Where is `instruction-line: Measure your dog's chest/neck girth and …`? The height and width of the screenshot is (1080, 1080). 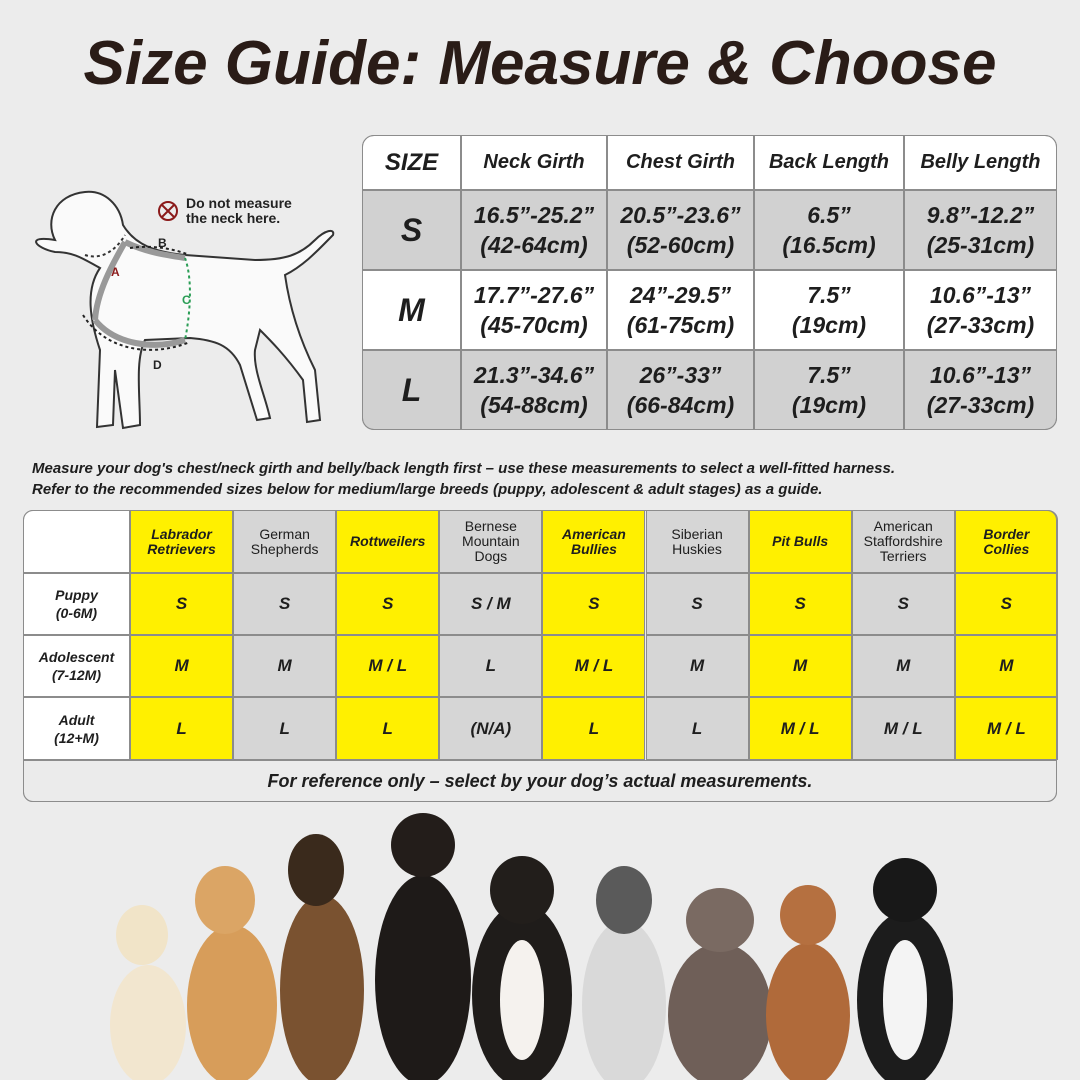
instruction-line: Measure your dog's chest/neck girth and … is located at coordinates (464, 468).